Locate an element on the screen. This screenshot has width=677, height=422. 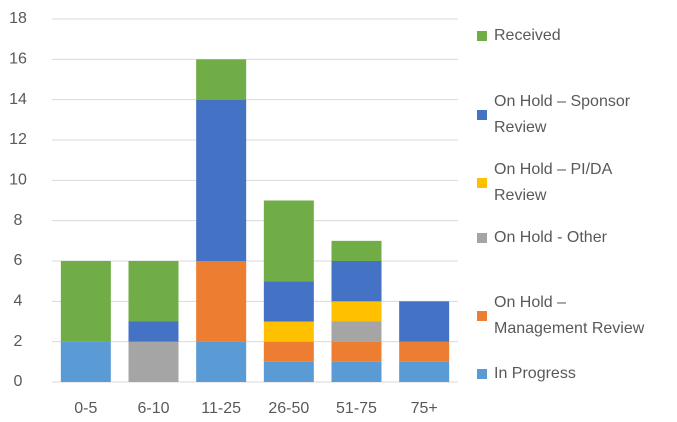
legend-label: On Hold - Other is located at coordinates (550, 237).